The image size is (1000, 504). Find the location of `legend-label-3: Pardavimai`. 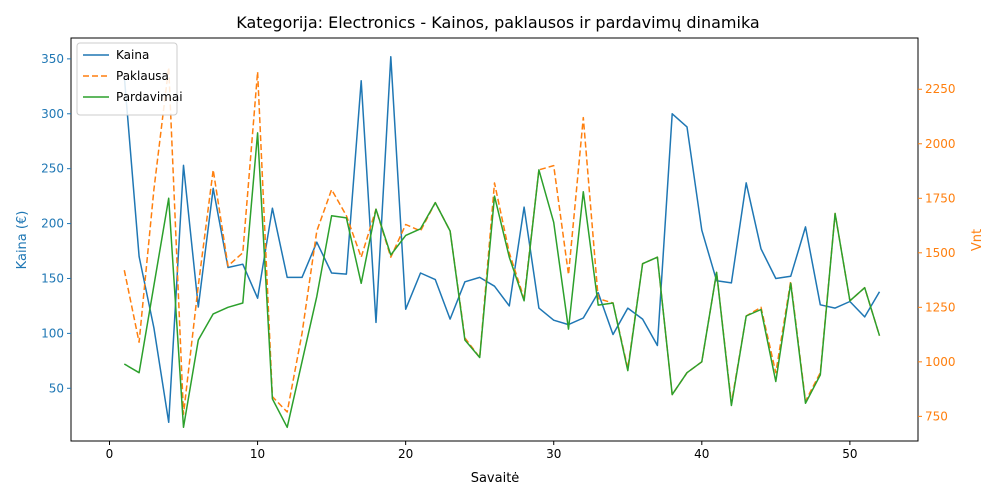

legend-label-3: Pardavimai is located at coordinates (149, 97).